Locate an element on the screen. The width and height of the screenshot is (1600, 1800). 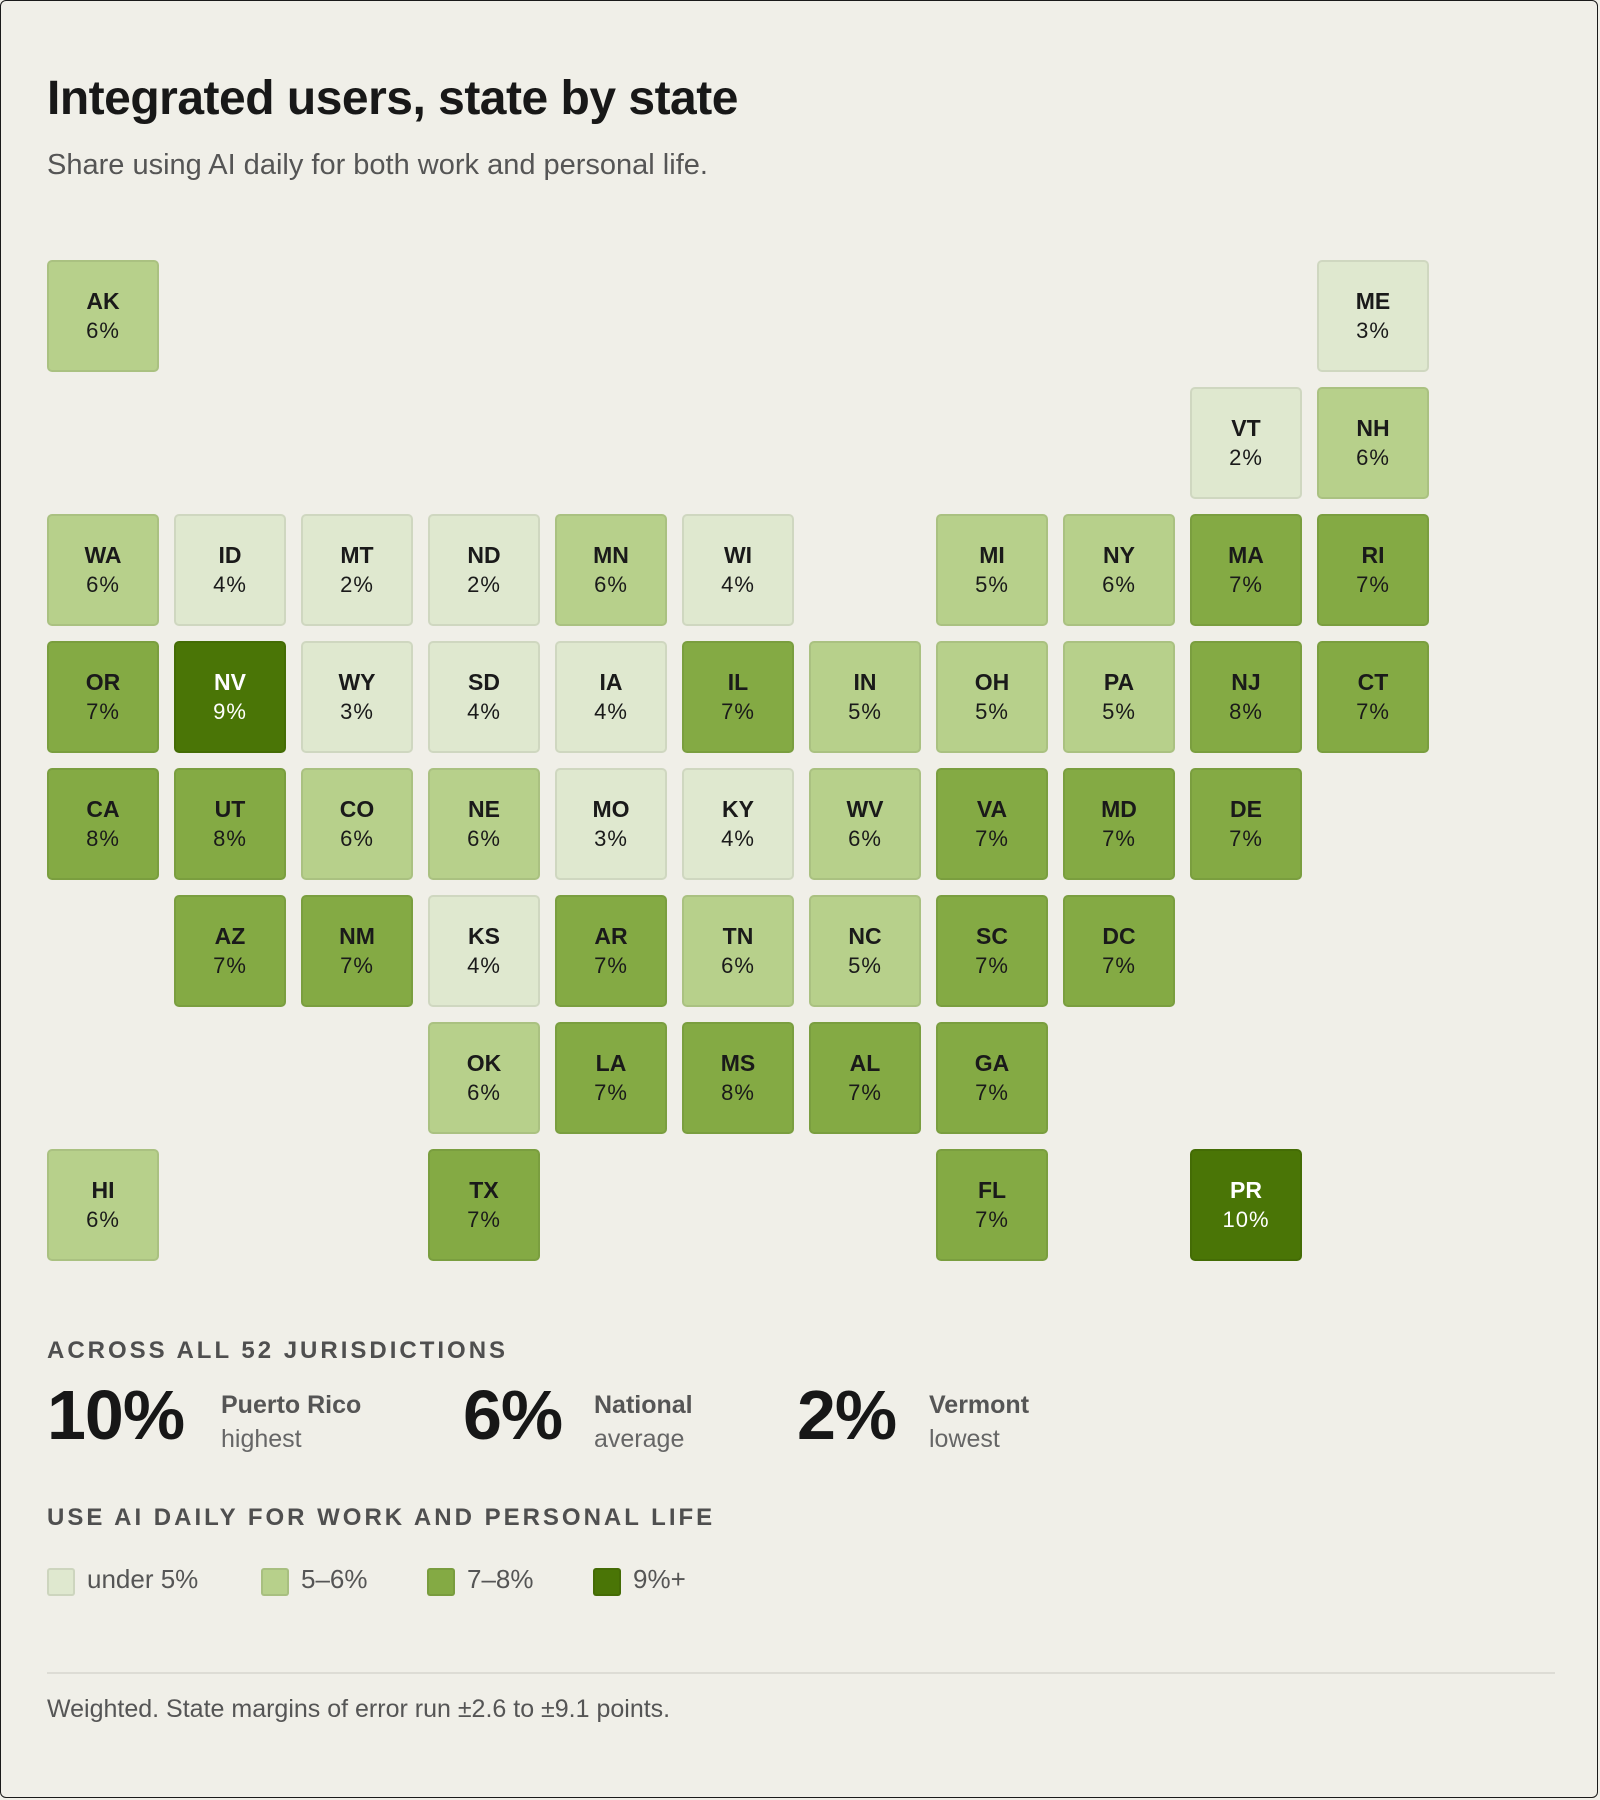
state-tile-md: MD 7% is located at coordinates (1119, 824).